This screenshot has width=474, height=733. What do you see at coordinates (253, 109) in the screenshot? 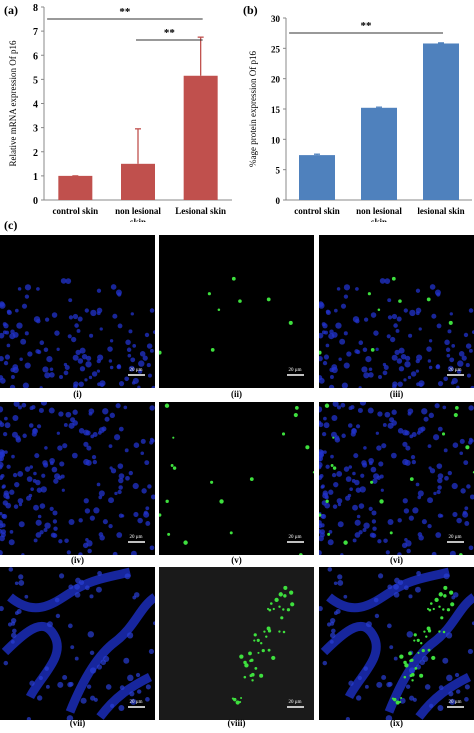
I see `chart-b-y-axis-label: %age protein expression Of p16` at bounding box center [253, 109].